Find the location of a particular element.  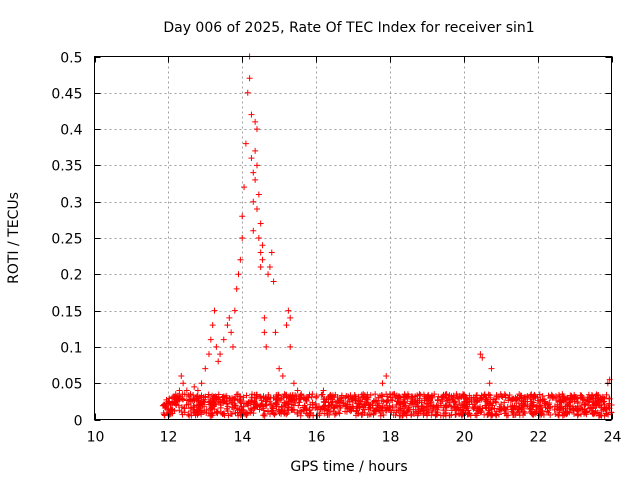

x-axis-label: GPS time / hours is located at coordinates (348, 467).